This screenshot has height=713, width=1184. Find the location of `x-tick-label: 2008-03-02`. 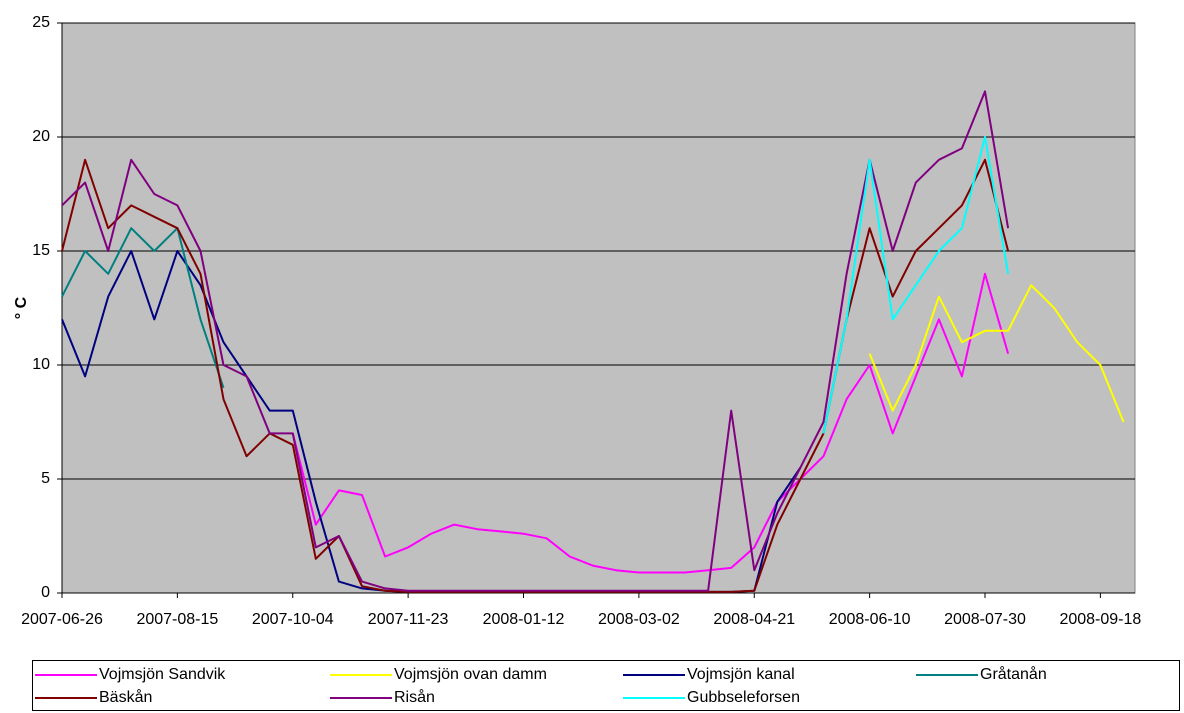

x-tick-label: 2008-03-02 is located at coordinates (639, 619).